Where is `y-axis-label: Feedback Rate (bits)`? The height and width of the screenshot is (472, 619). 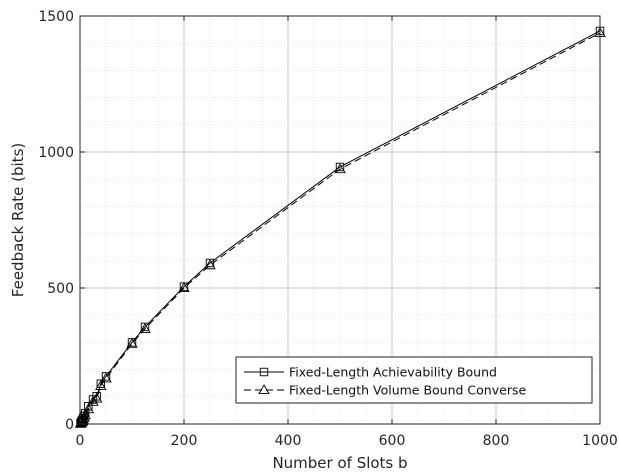
y-axis-label: Feedback Rate (bits) is located at coordinates (18, 220).